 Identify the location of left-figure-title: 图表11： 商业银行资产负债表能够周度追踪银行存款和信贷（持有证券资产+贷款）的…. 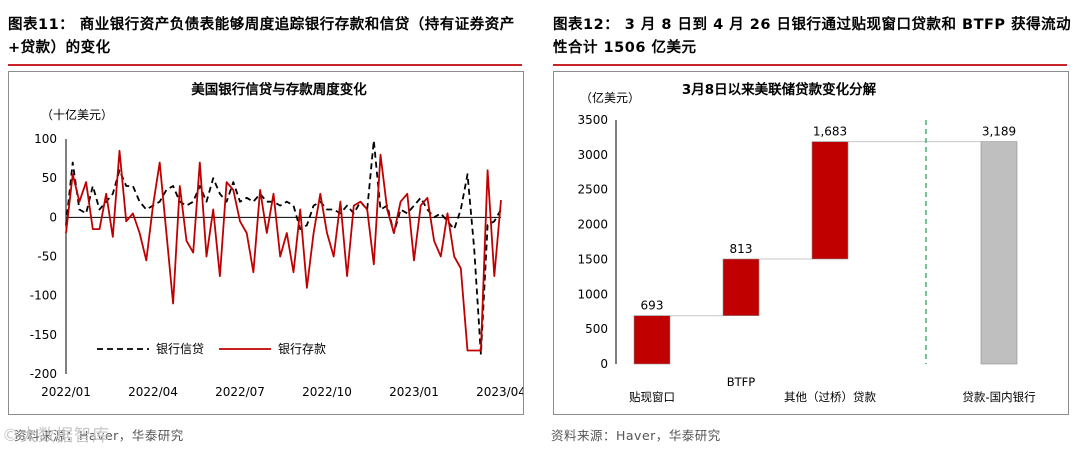
(261, 36).